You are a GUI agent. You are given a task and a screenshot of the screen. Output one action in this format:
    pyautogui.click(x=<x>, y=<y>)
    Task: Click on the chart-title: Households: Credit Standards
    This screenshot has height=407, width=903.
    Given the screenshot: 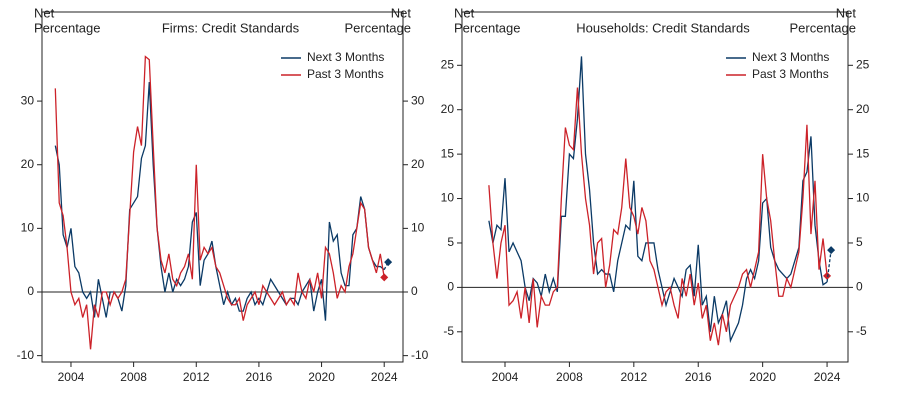 What is the action you would take?
    pyautogui.click(x=663, y=27)
    